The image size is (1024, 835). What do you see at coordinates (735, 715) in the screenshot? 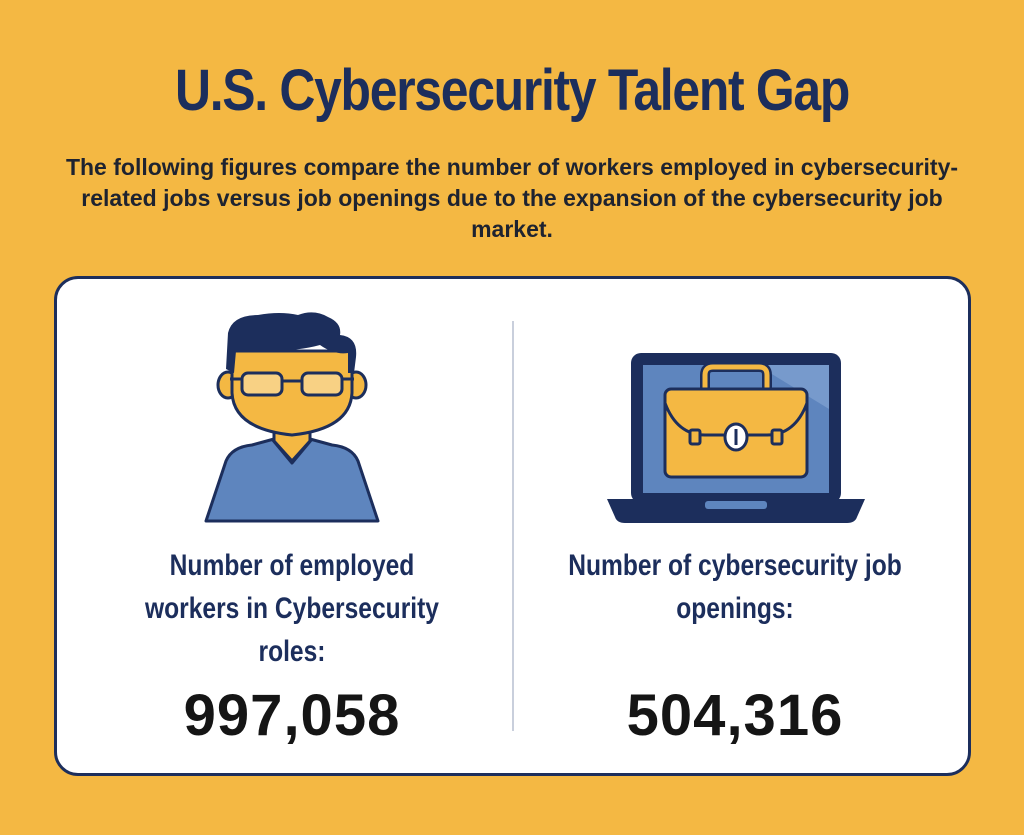
I see `job-openings-value: 504,316` at bounding box center [735, 715].